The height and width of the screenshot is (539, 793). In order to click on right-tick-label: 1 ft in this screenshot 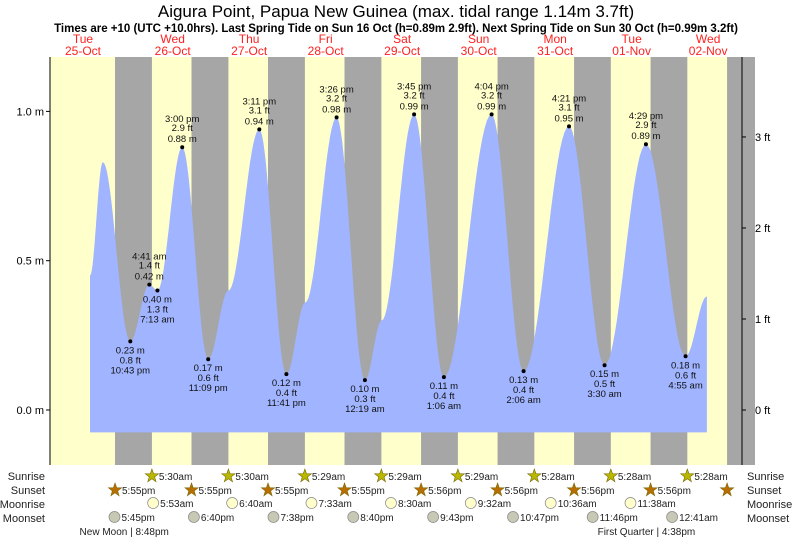, I will do `click(762, 320)`.